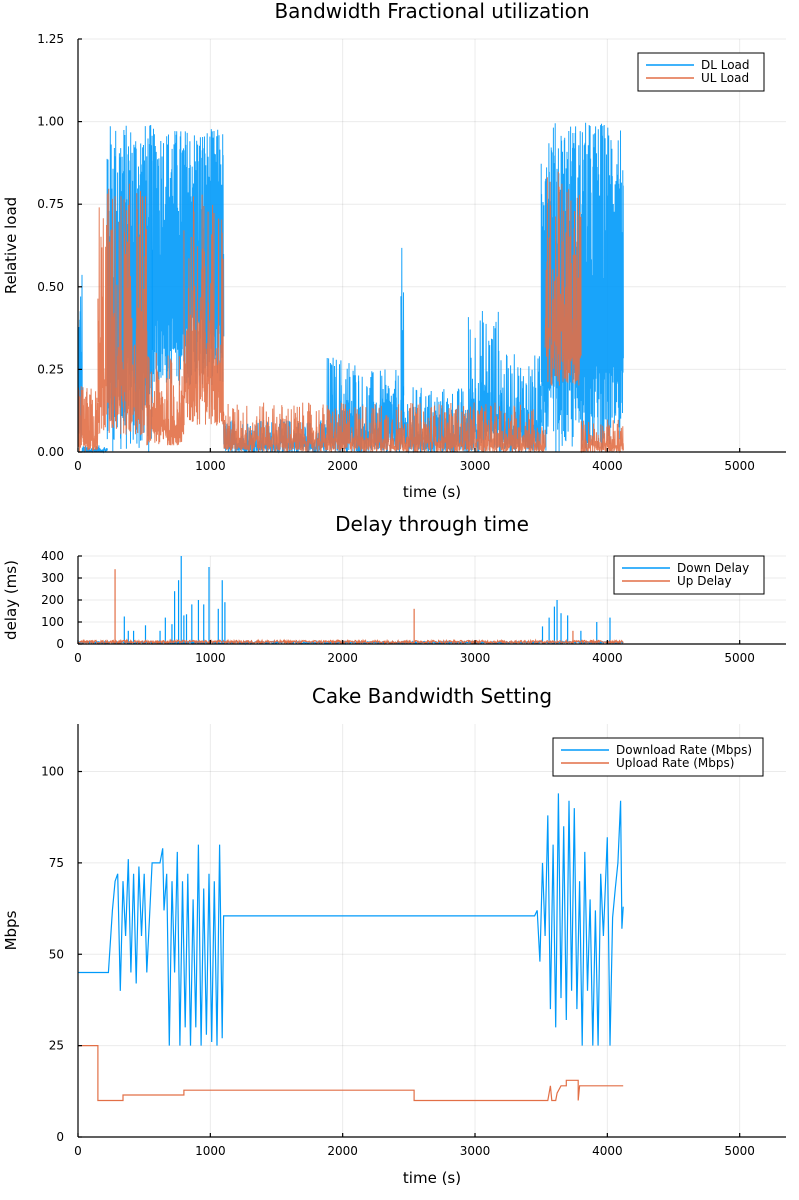 The image size is (799, 1200). I want to click on legend: Download Rate (Mbps)Upload Rate (Mbps), so click(658, 757).